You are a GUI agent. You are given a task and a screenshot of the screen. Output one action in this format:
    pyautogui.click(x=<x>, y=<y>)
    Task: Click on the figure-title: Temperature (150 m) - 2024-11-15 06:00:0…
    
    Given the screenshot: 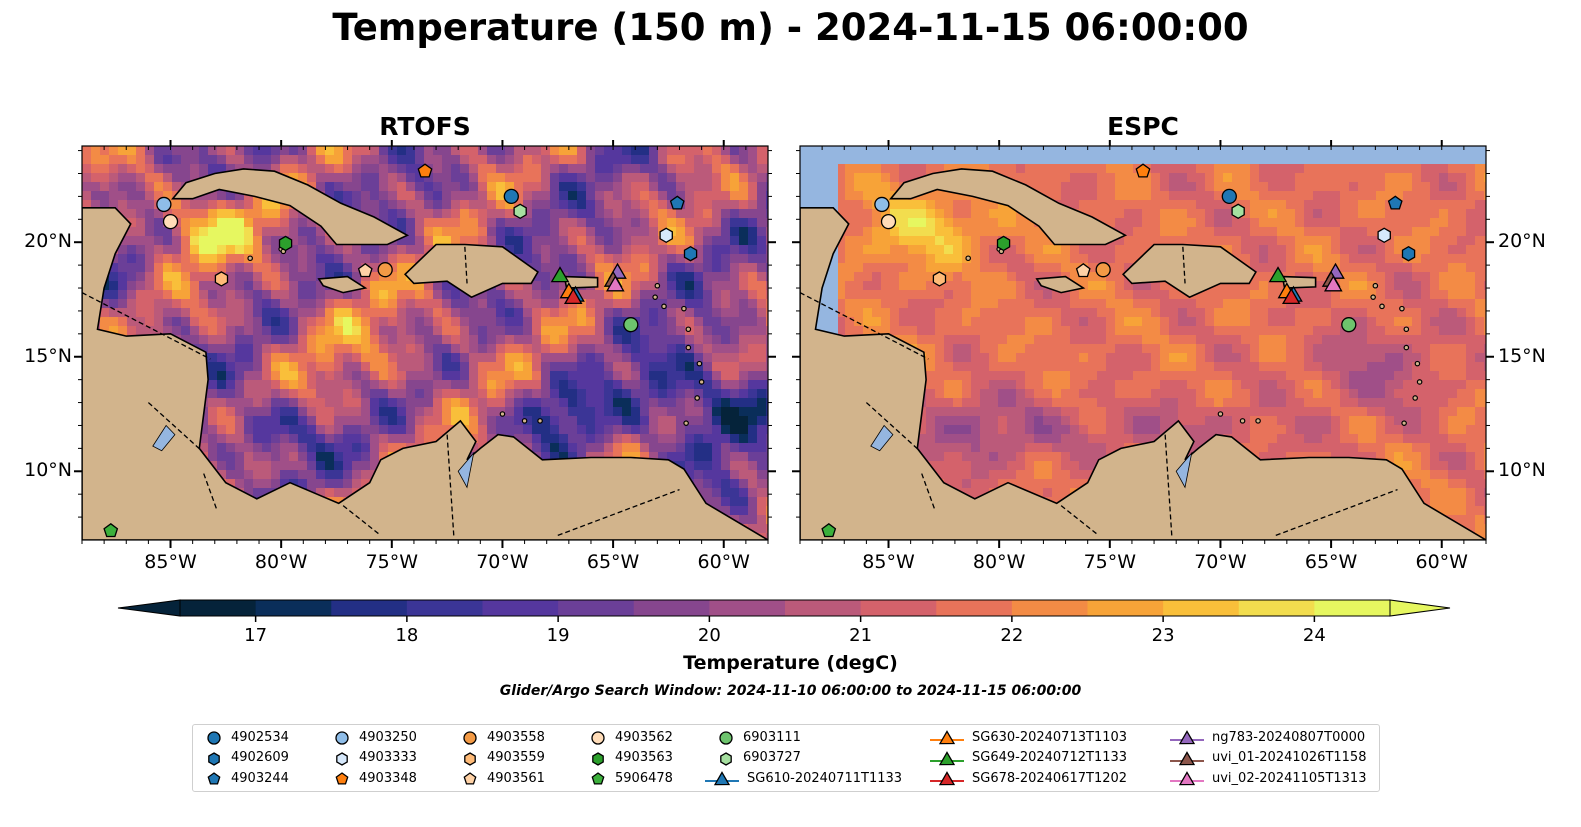 What is the action you would take?
    pyautogui.click(x=790, y=27)
    